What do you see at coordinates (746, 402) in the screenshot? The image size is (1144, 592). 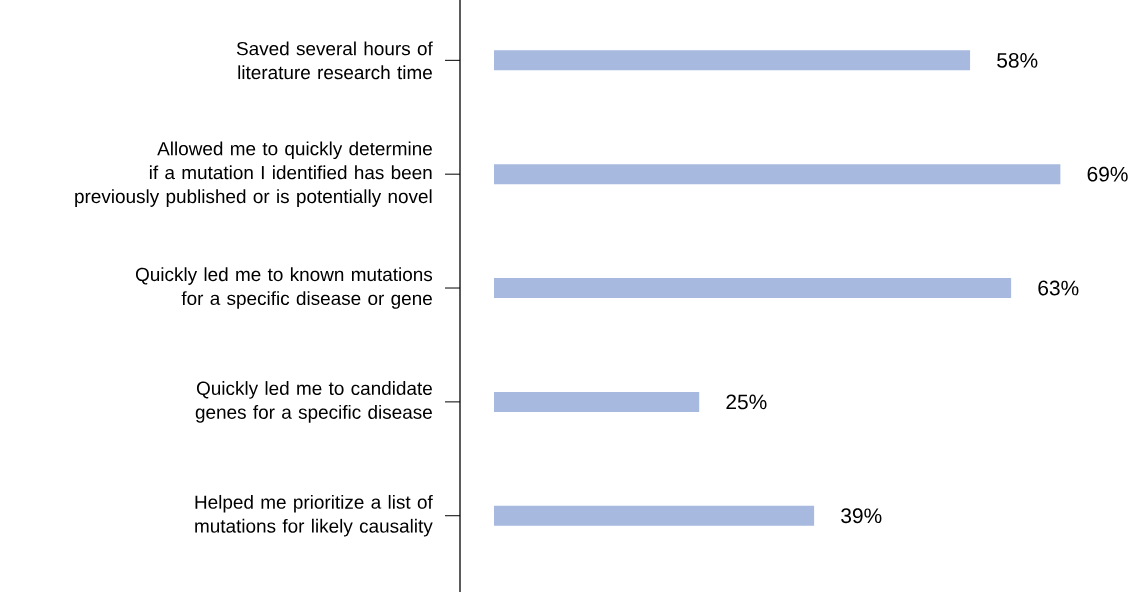 I see `data-label: 25%` at bounding box center [746, 402].